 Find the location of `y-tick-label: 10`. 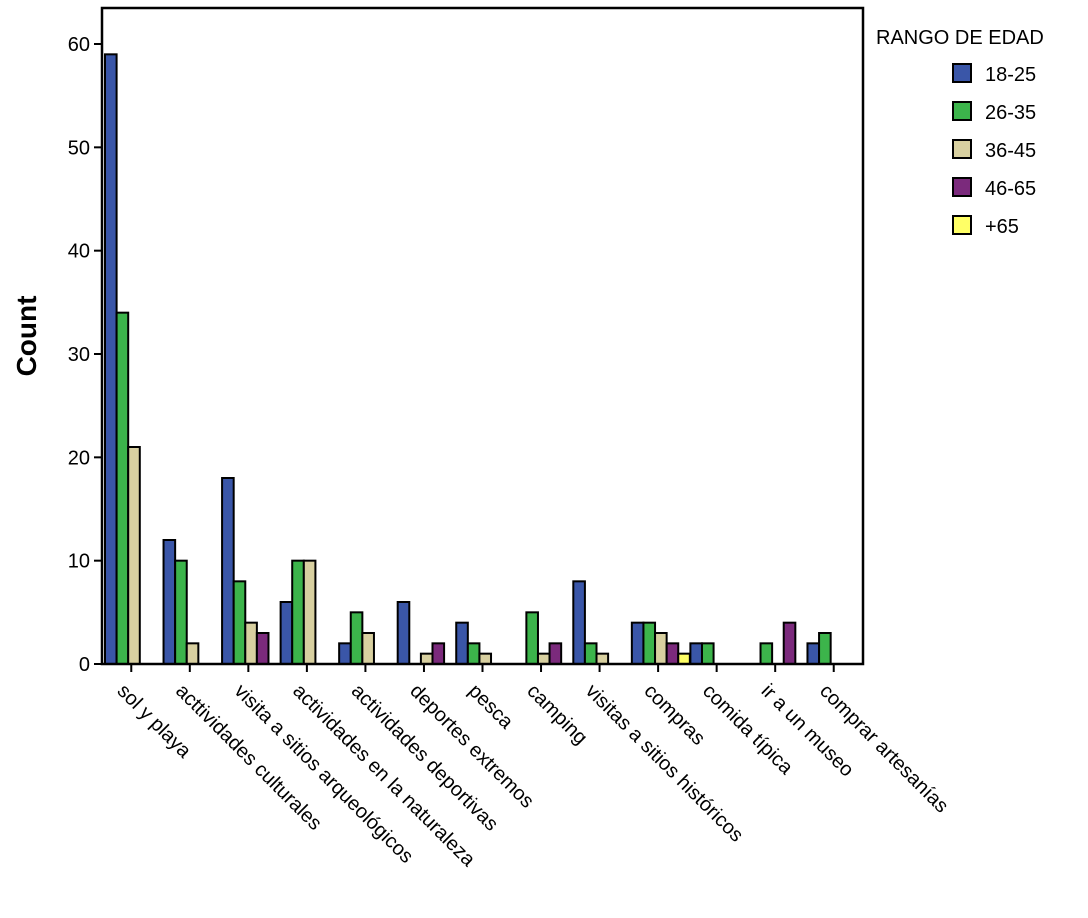

y-tick-label: 10 is located at coordinates (79, 562).